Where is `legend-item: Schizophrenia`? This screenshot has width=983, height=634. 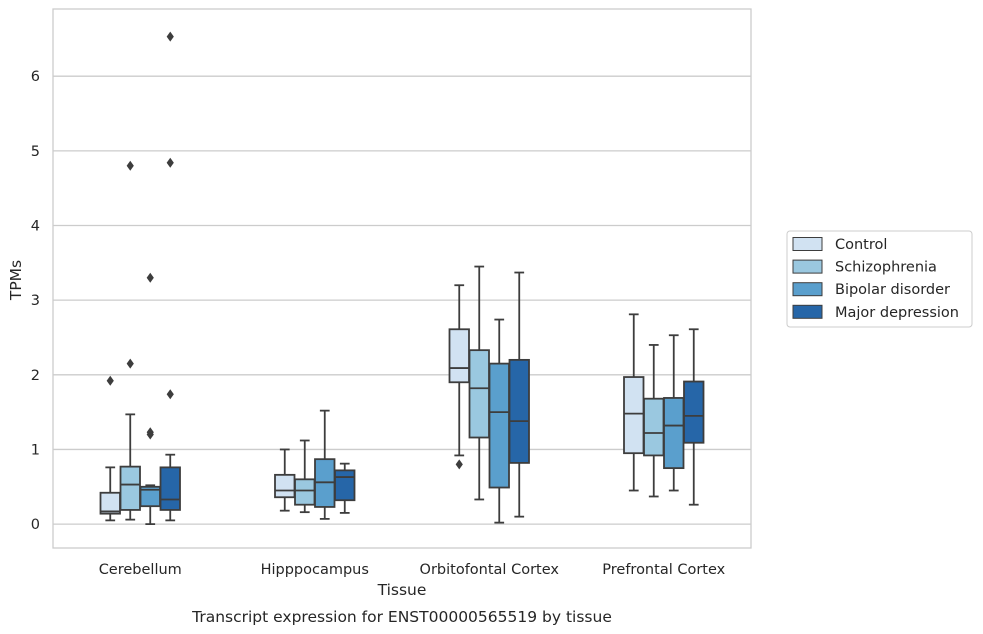
legend-item: Schizophrenia is located at coordinates (864, 267).